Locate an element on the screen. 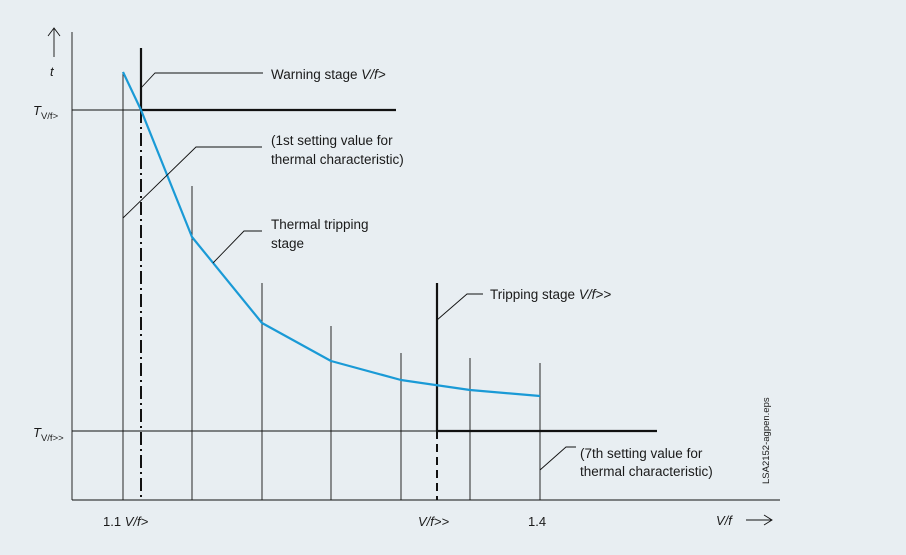 This screenshot has height=555, width=906. y-tick-warning-time: TV/f> is located at coordinates (46, 112).